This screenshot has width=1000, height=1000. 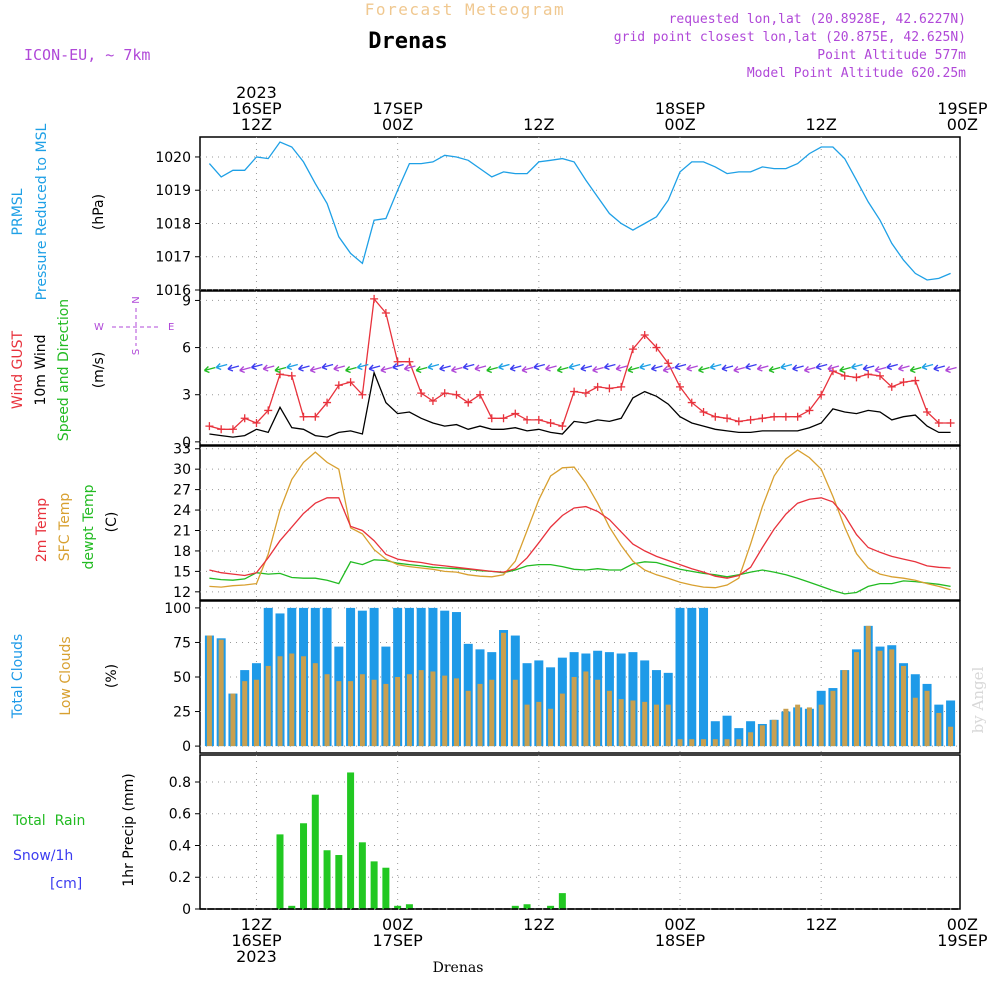 What do you see at coordinates (134, 325) in the screenshot?
I see `wind-compass: W E N S` at bounding box center [134, 325].